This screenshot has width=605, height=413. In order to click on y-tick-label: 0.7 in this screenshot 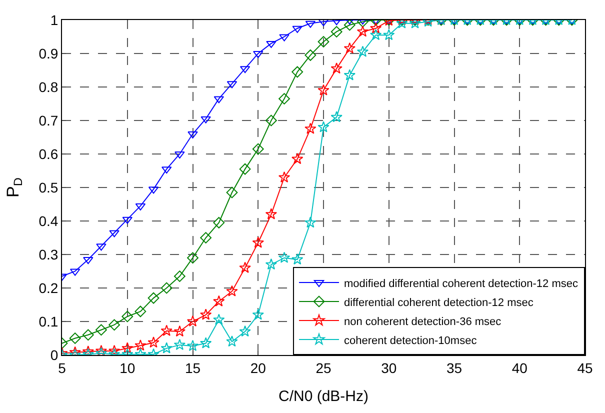, I will do `click(48, 120)`.